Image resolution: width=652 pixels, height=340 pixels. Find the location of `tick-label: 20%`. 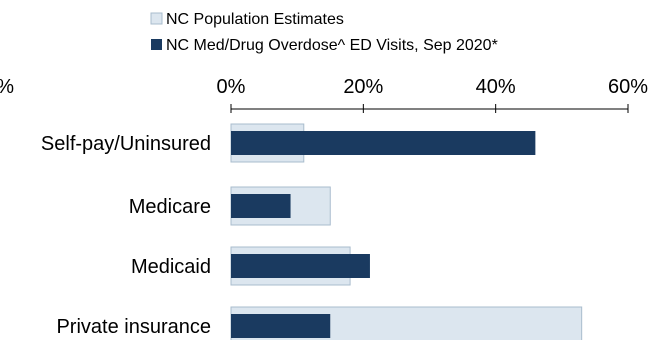

tick-label: 20% is located at coordinates (363, 87).